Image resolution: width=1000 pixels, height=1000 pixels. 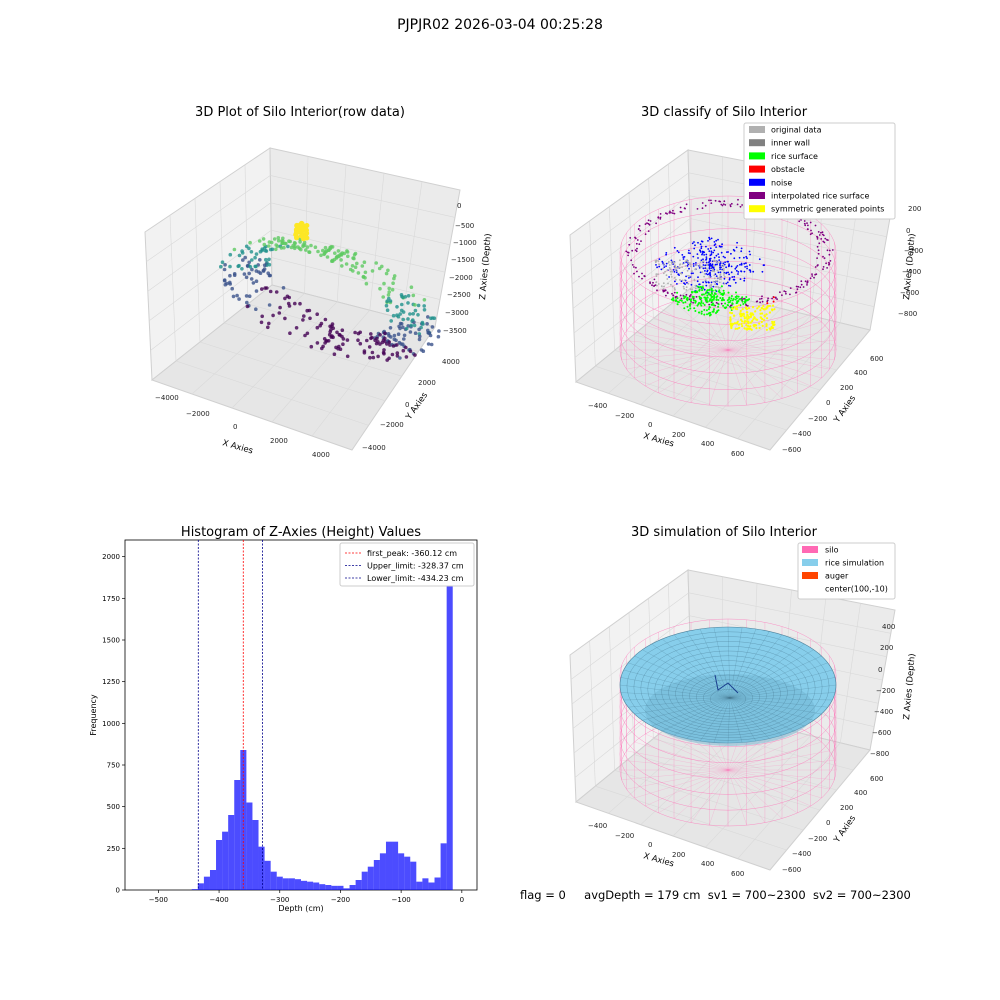 What do you see at coordinates (846, 388) in the screenshot?
I see `y-tick: 200` at bounding box center [846, 388].